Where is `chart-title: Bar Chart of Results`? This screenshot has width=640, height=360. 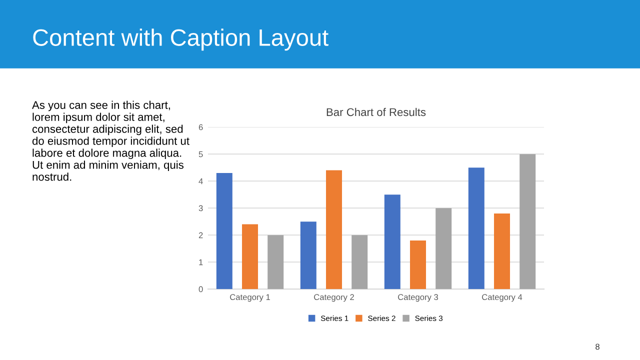 chart-title: Bar Chart of Results is located at coordinates (376, 112).